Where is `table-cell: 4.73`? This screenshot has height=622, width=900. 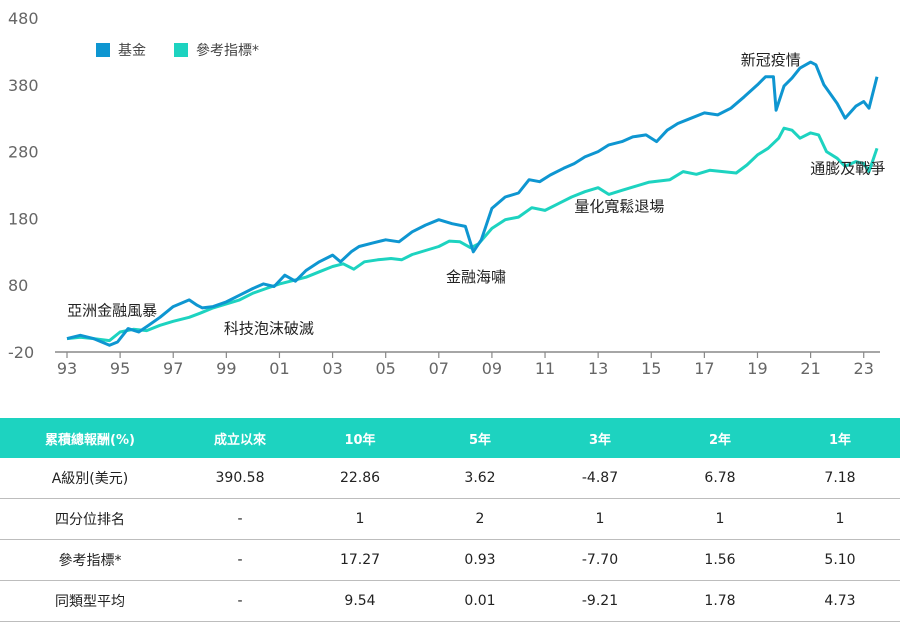
table-cell: 4.73 is located at coordinates (840, 601).